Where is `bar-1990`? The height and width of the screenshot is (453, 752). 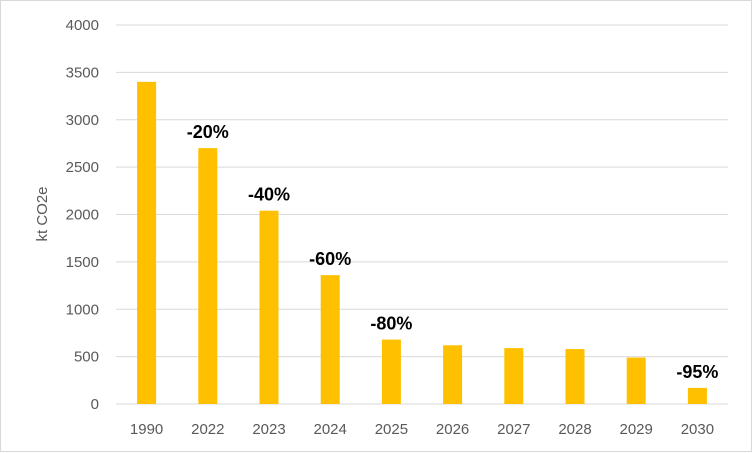
bar-1990 is located at coordinates (147, 242).